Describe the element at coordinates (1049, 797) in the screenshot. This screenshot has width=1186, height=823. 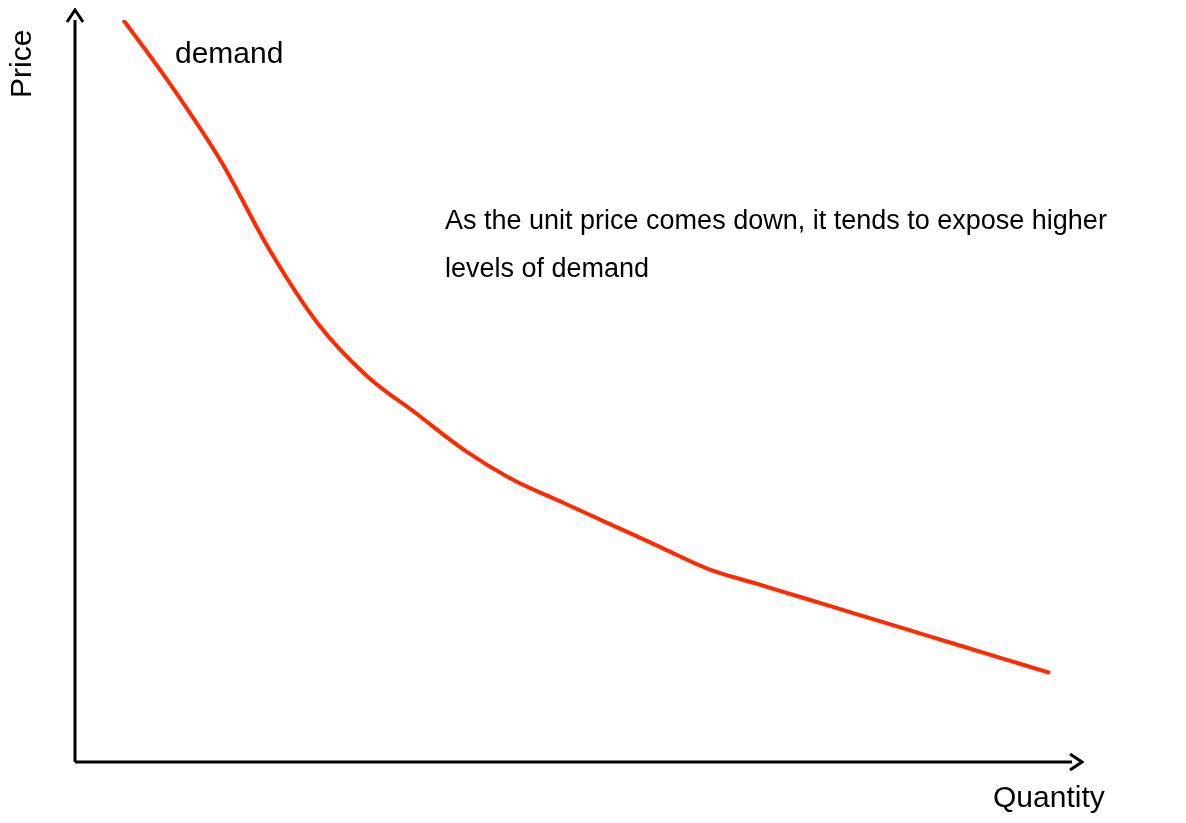
I see `x-axis-title: Quantity` at that location.